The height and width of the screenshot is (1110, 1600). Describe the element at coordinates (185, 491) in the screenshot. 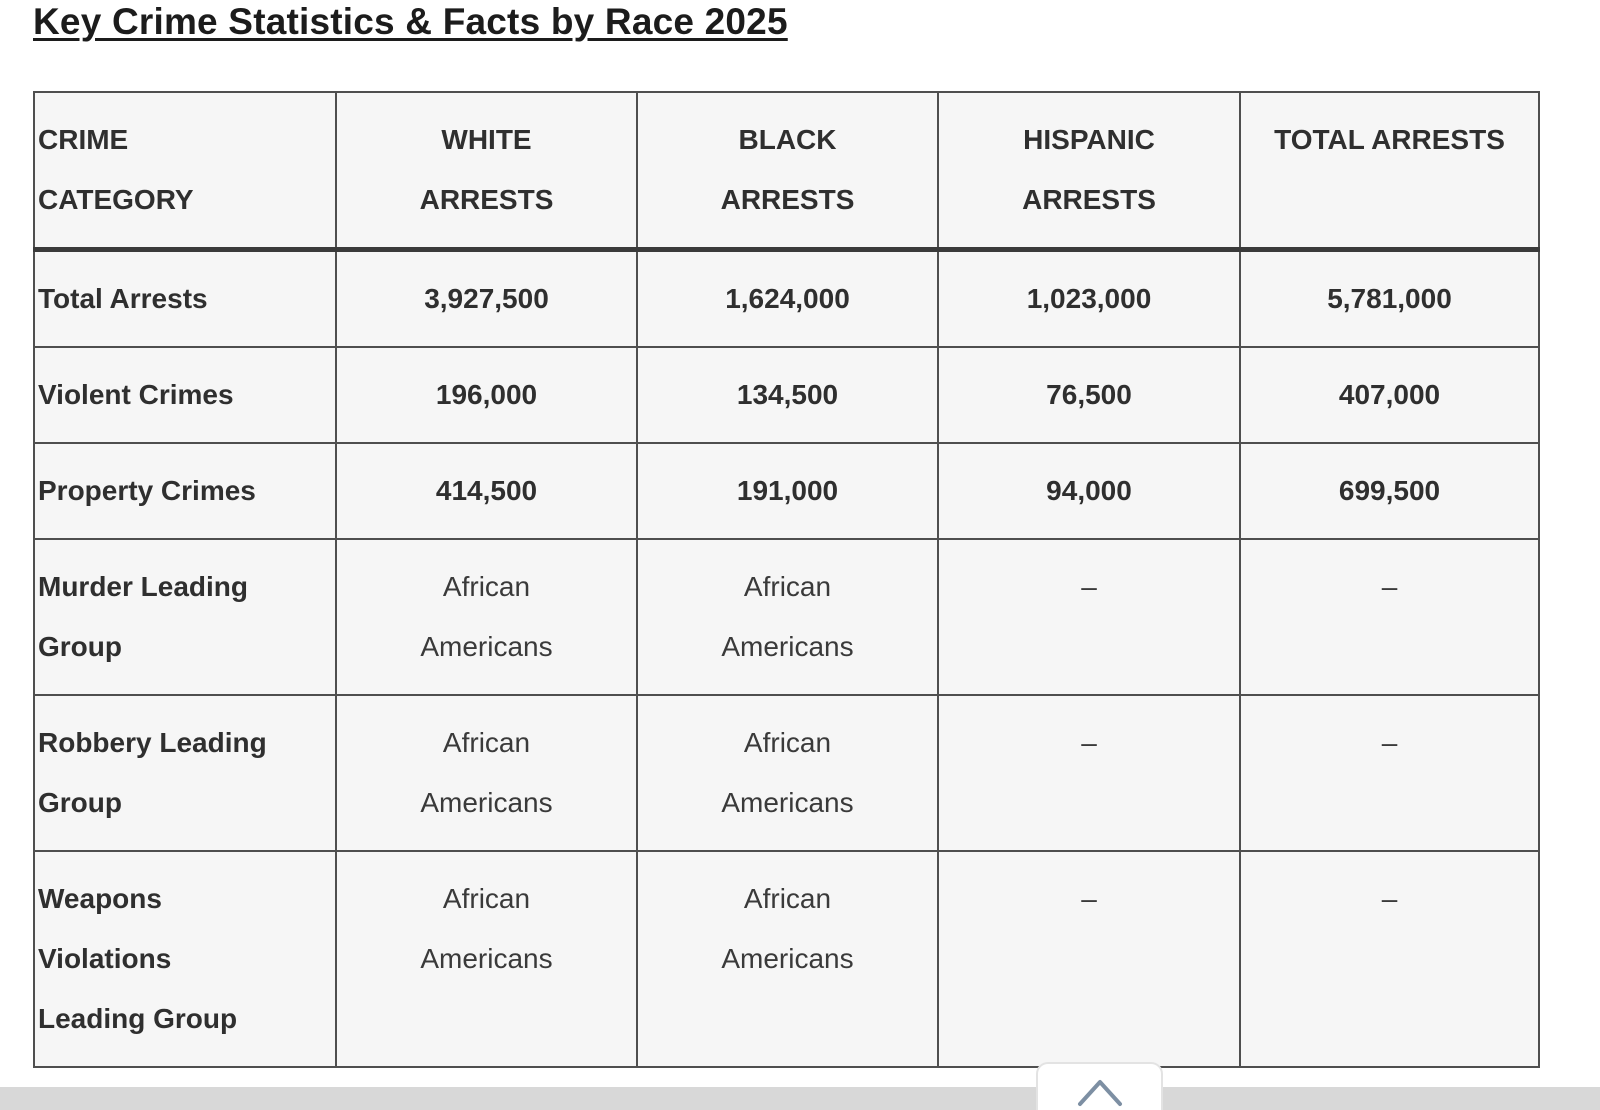

I see `category-cell: Property Crimes` at that location.